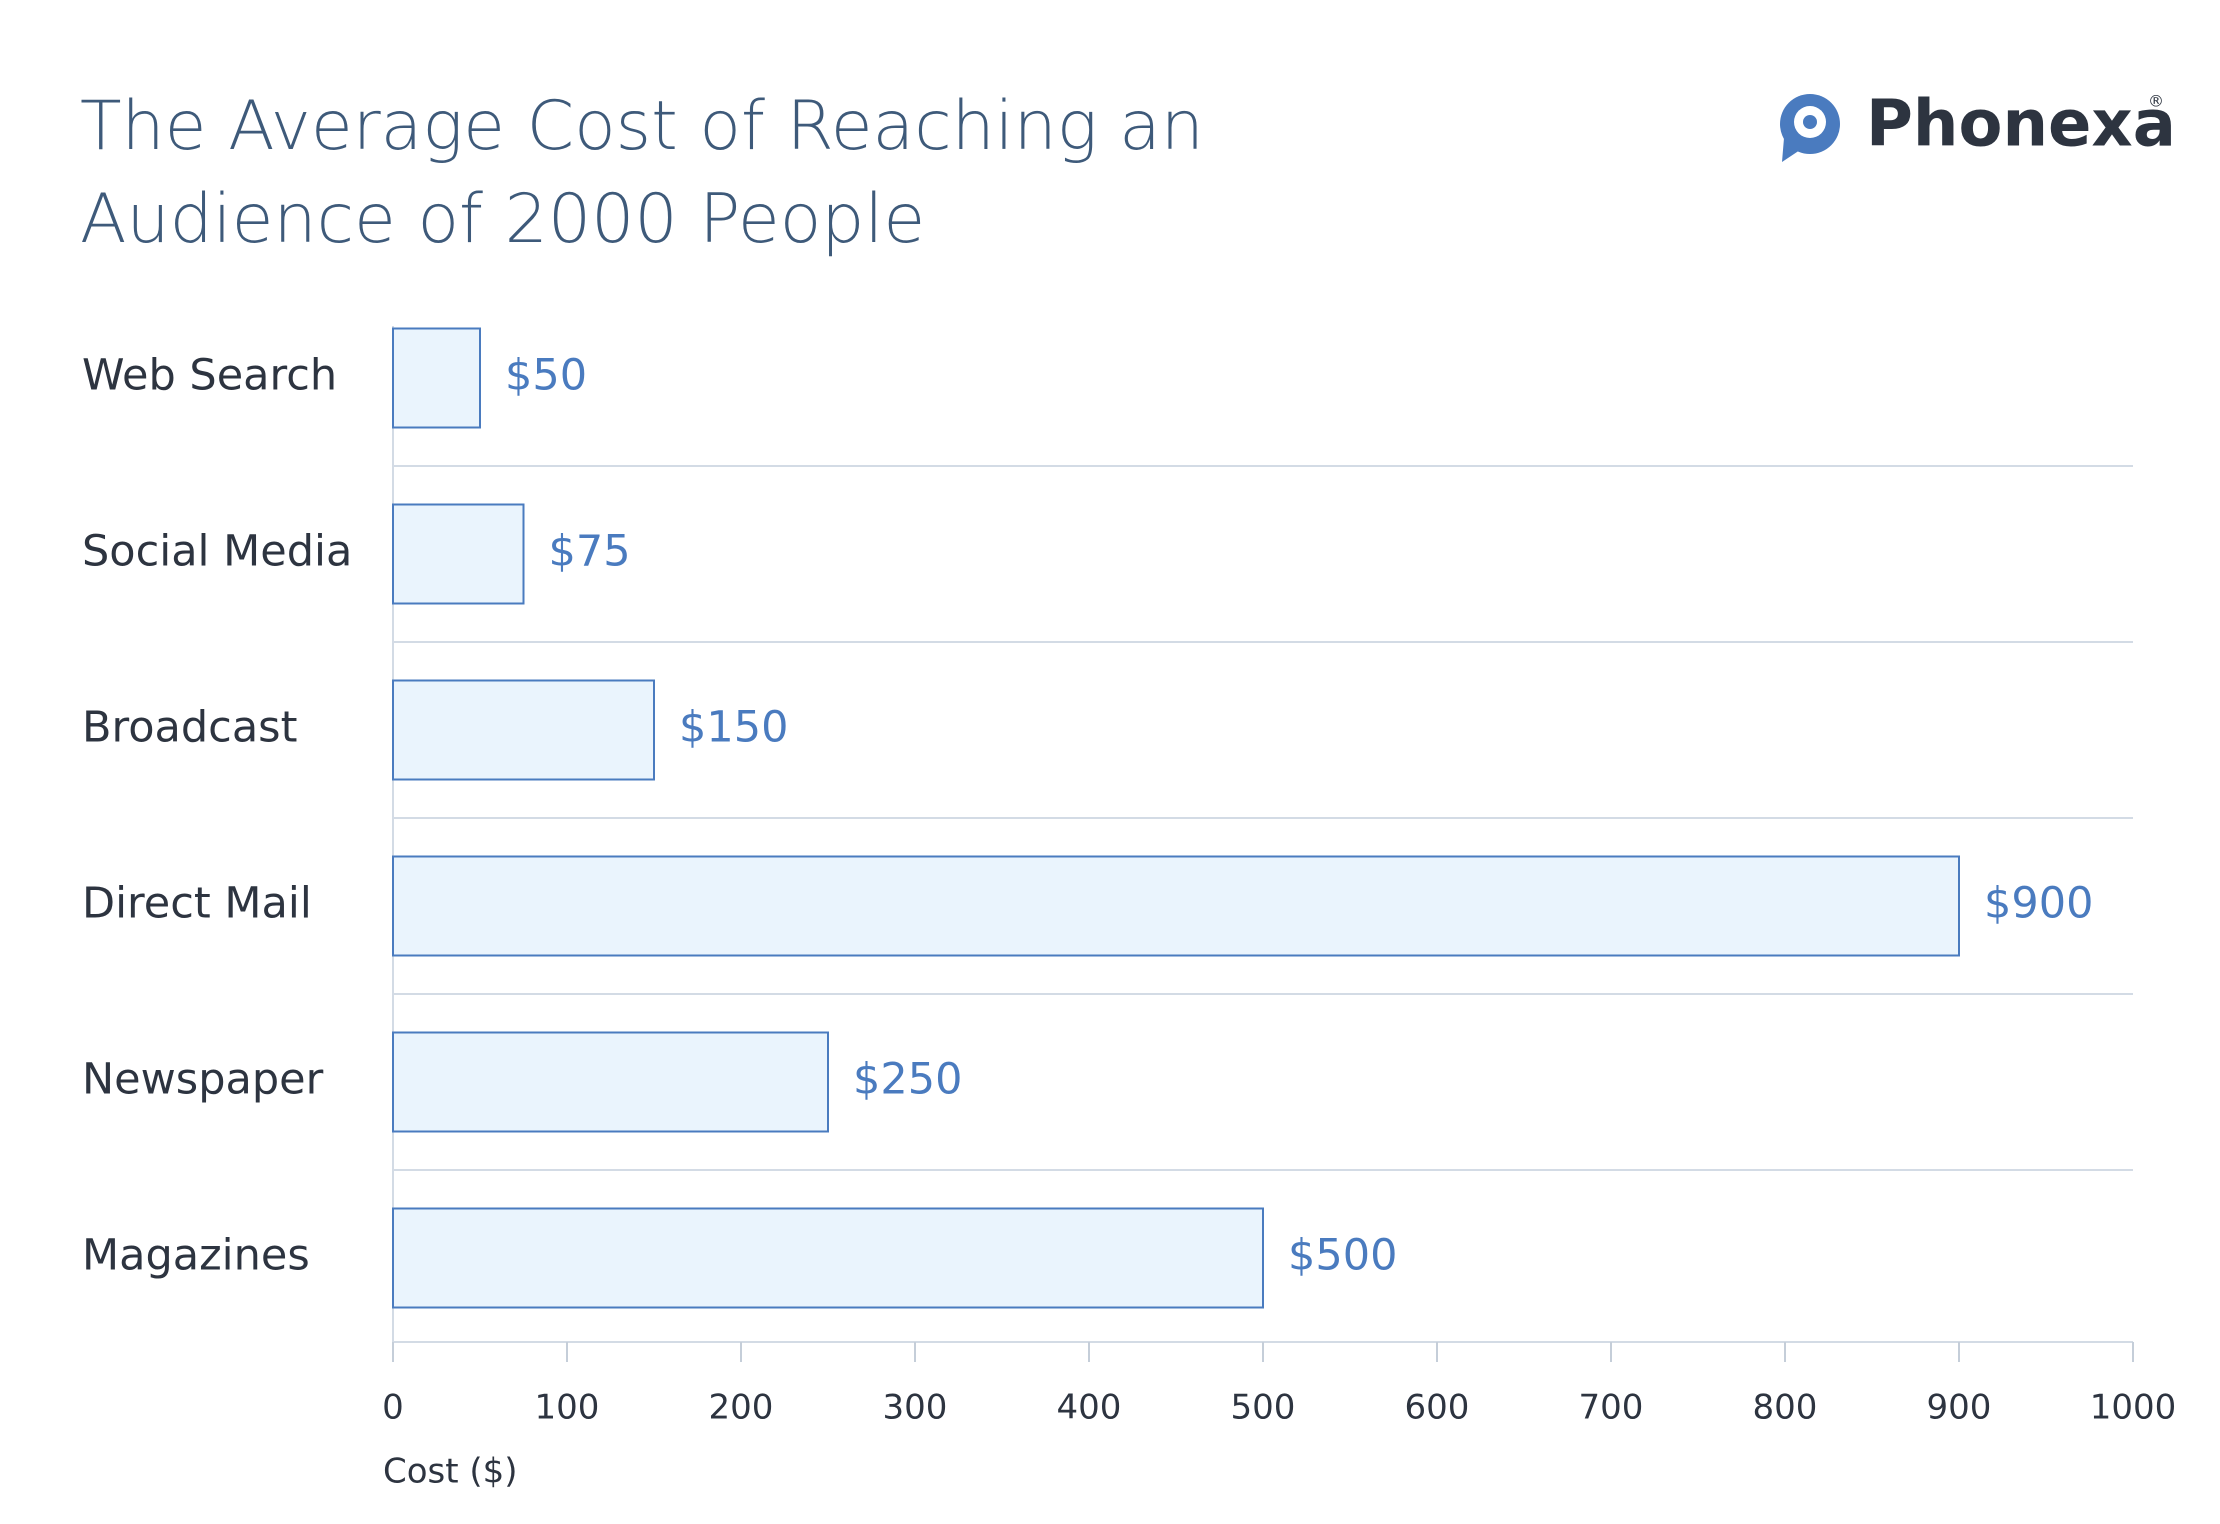 The height and width of the screenshot is (1524, 2220). I want to click on value-label: $500, so click(1342, 1256).